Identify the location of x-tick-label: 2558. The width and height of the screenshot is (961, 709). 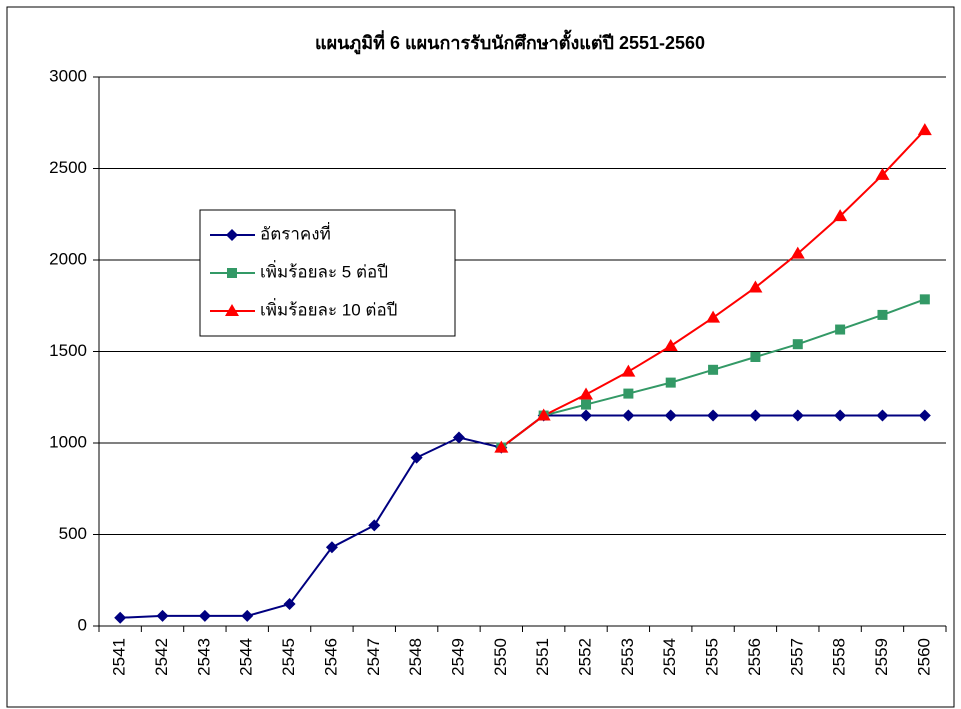
(839, 657).